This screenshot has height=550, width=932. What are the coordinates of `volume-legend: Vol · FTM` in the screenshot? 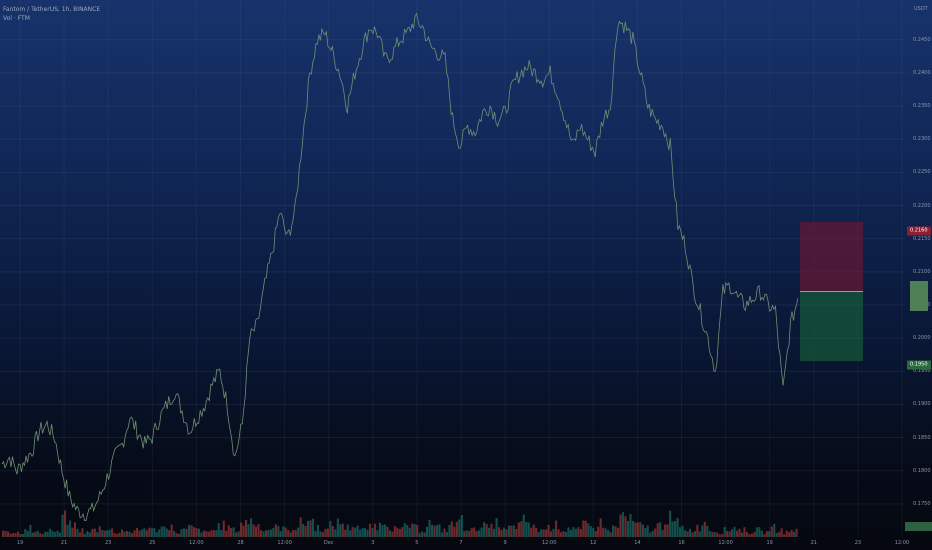 It's located at (16, 18).